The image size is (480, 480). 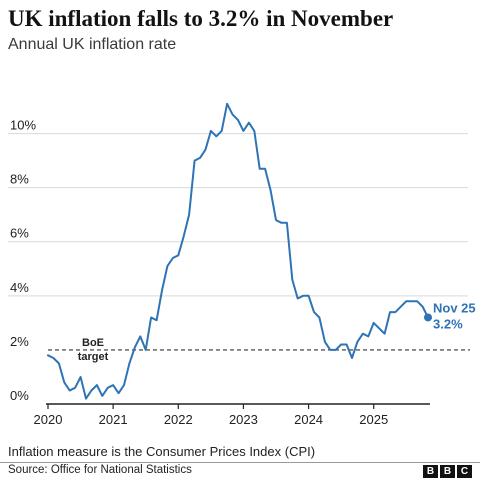 I want to click on y-tick-label: 8%, so click(x=19, y=179).